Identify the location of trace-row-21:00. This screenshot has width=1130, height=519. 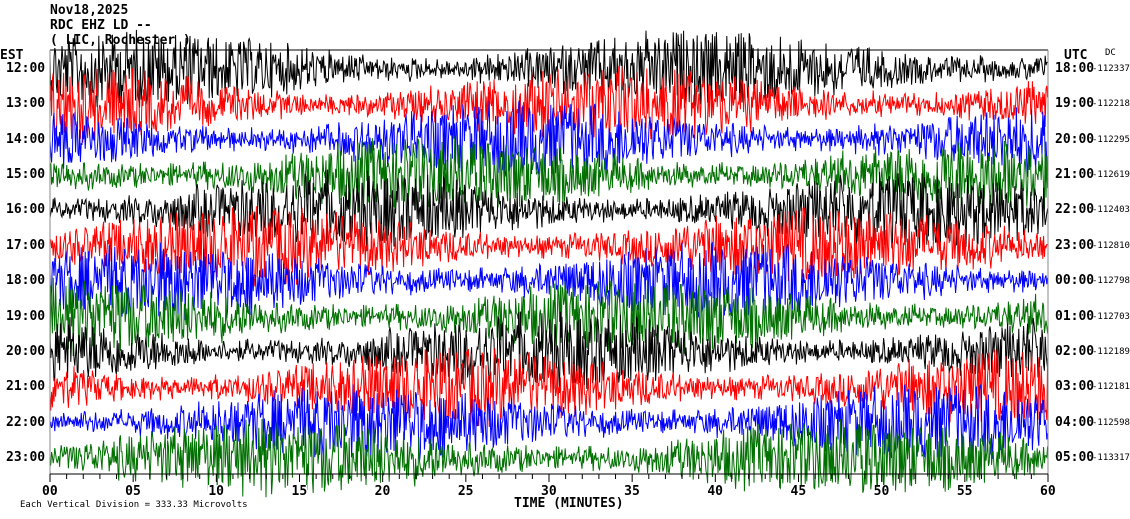
(549, 387).